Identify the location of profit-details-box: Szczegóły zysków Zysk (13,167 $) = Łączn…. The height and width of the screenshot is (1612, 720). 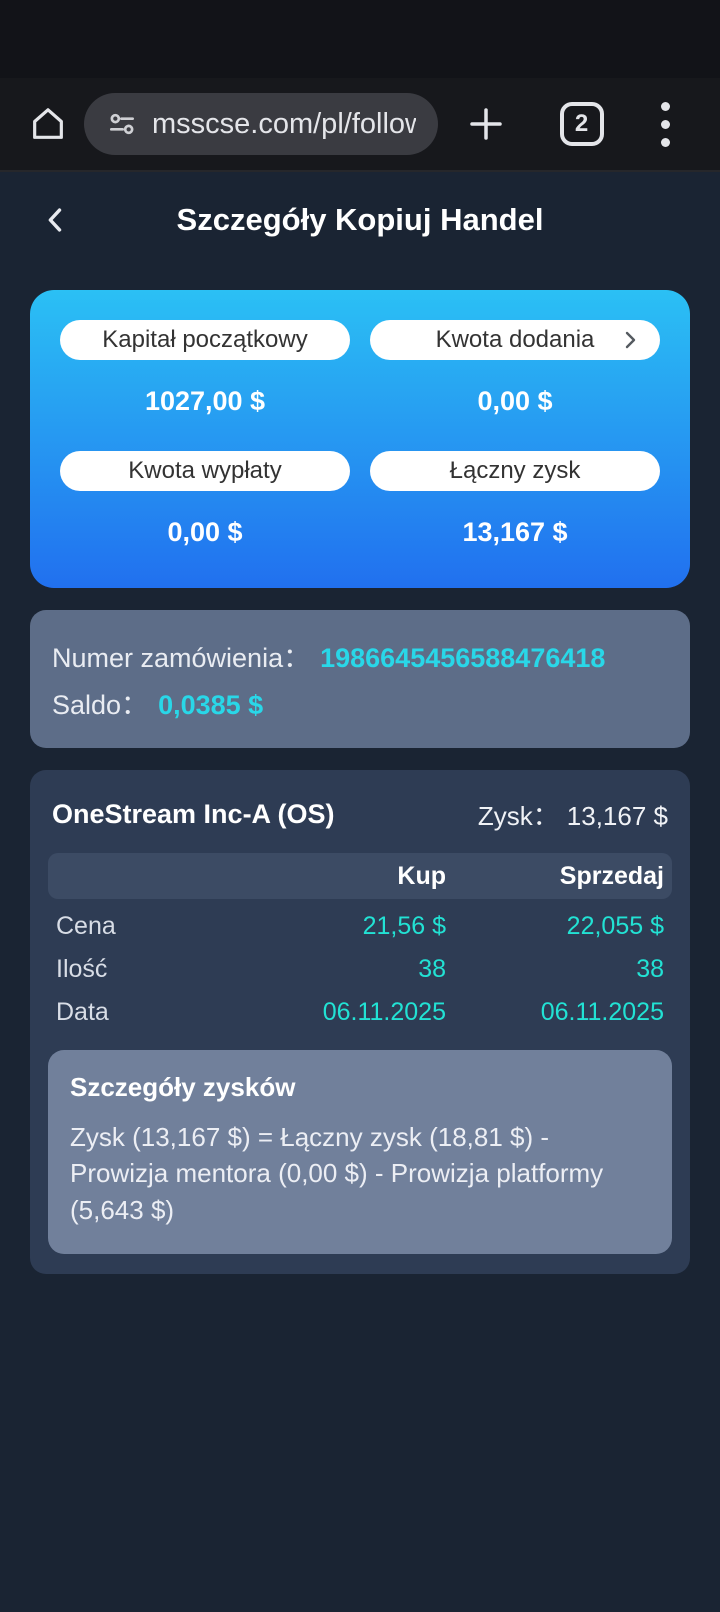
(360, 1152).